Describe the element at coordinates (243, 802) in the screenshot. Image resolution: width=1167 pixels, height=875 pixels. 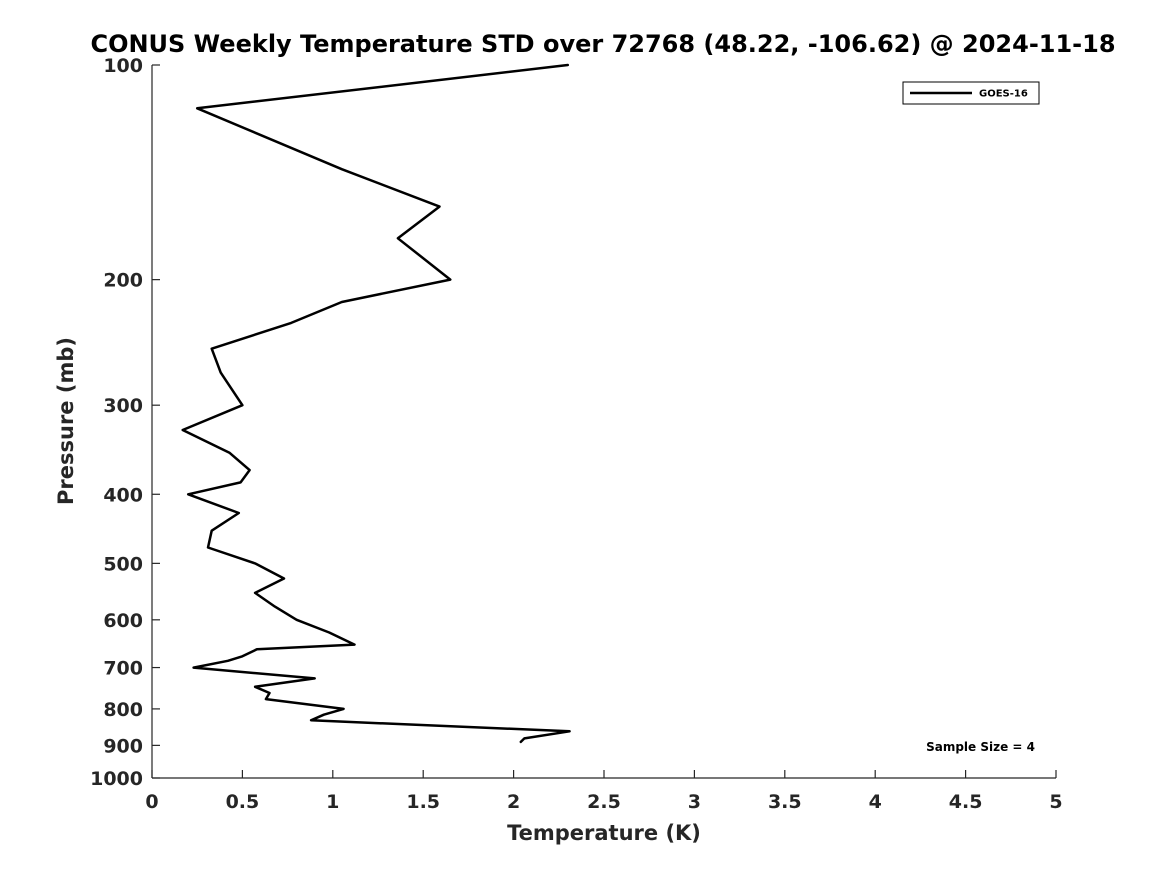
I see `x-tick-label: 0.5` at that location.